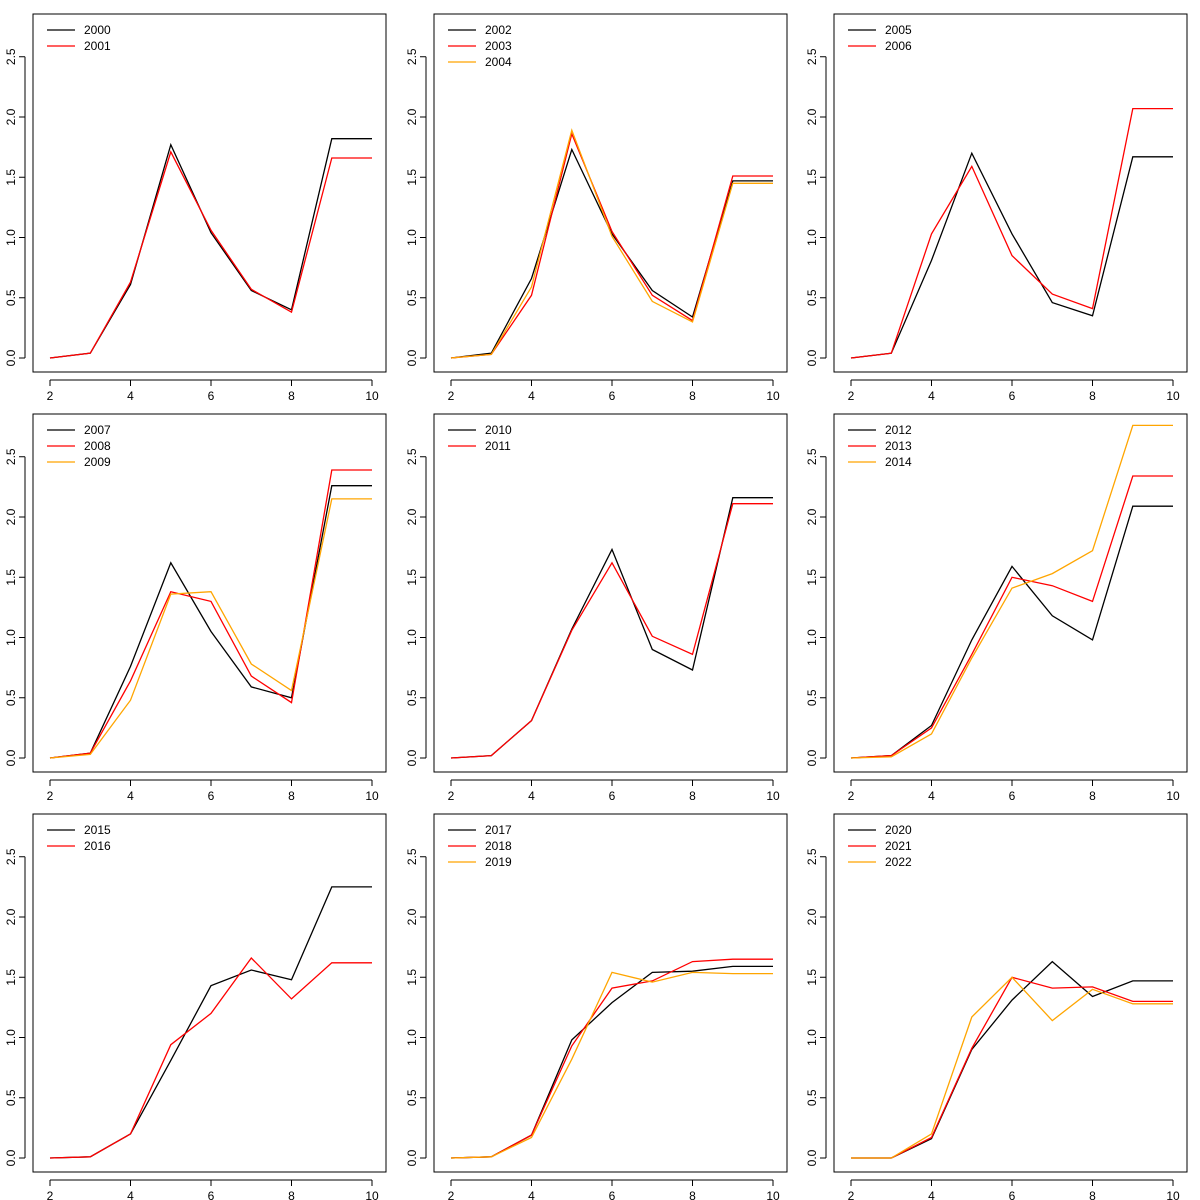 The image size is (1200, 1200). Describe the element at coordinates (898, 830) in the screenshot. I see `legend-label-2020: 2020` at that location.